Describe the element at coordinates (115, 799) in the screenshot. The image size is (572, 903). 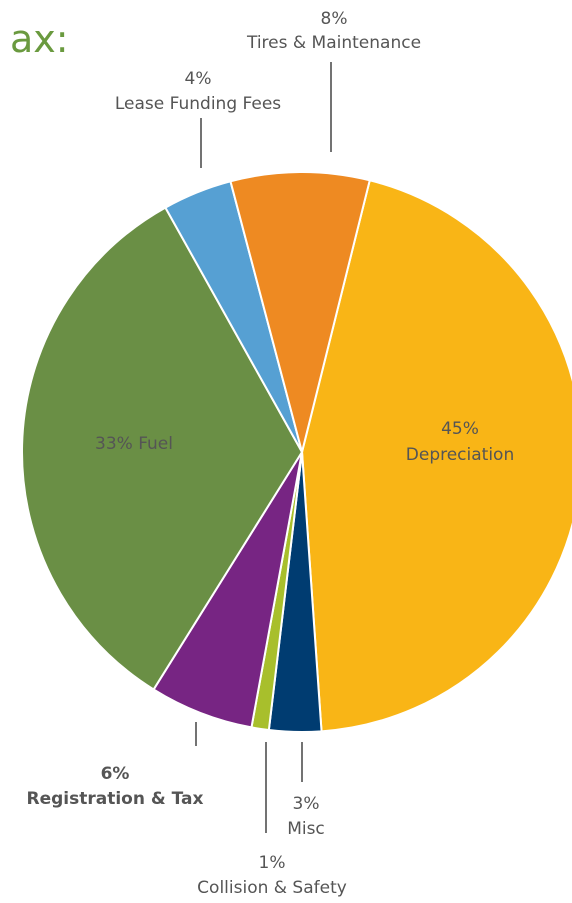
I see `label-registration-name: Registration & Tax` at that location.